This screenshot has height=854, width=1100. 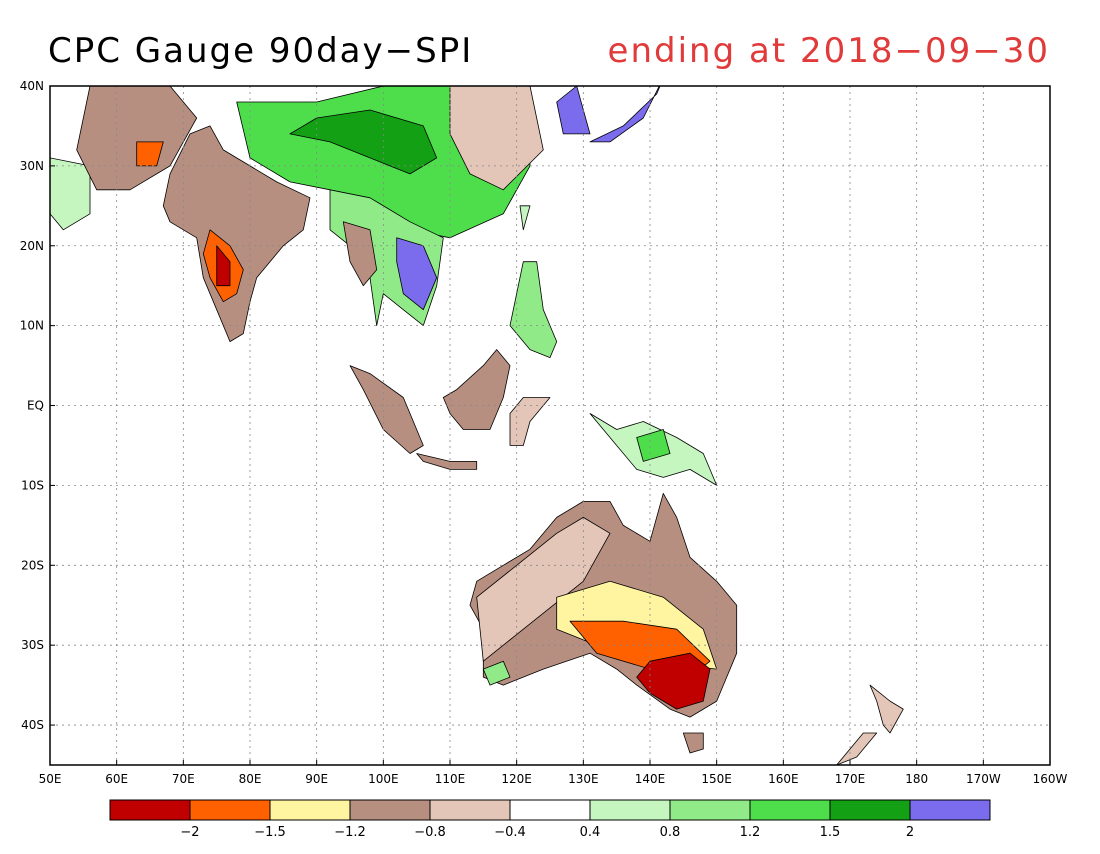 I want to click on region-java, so click(x=447, y=461).